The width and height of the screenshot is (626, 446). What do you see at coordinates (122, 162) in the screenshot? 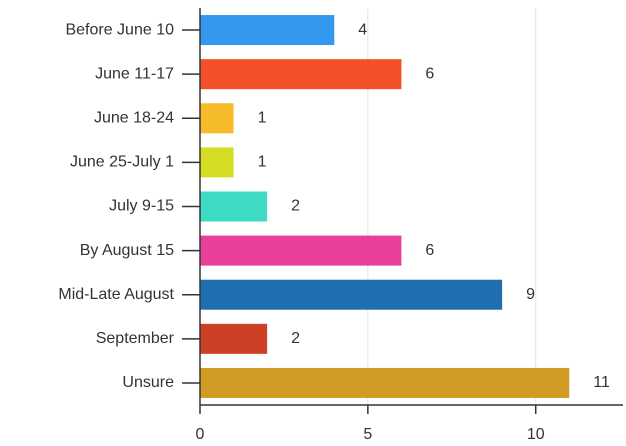
I see `y-tick-label: June 25-July 1` at bounding box center [122, 162].